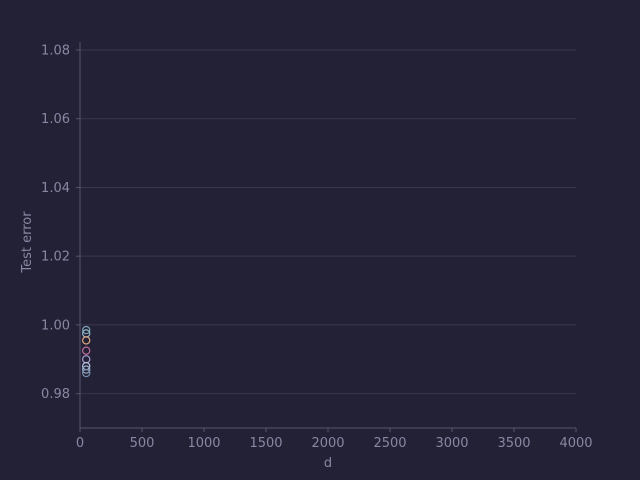  I want to click on x-tick-label-6: 3000, so click(451, 443).